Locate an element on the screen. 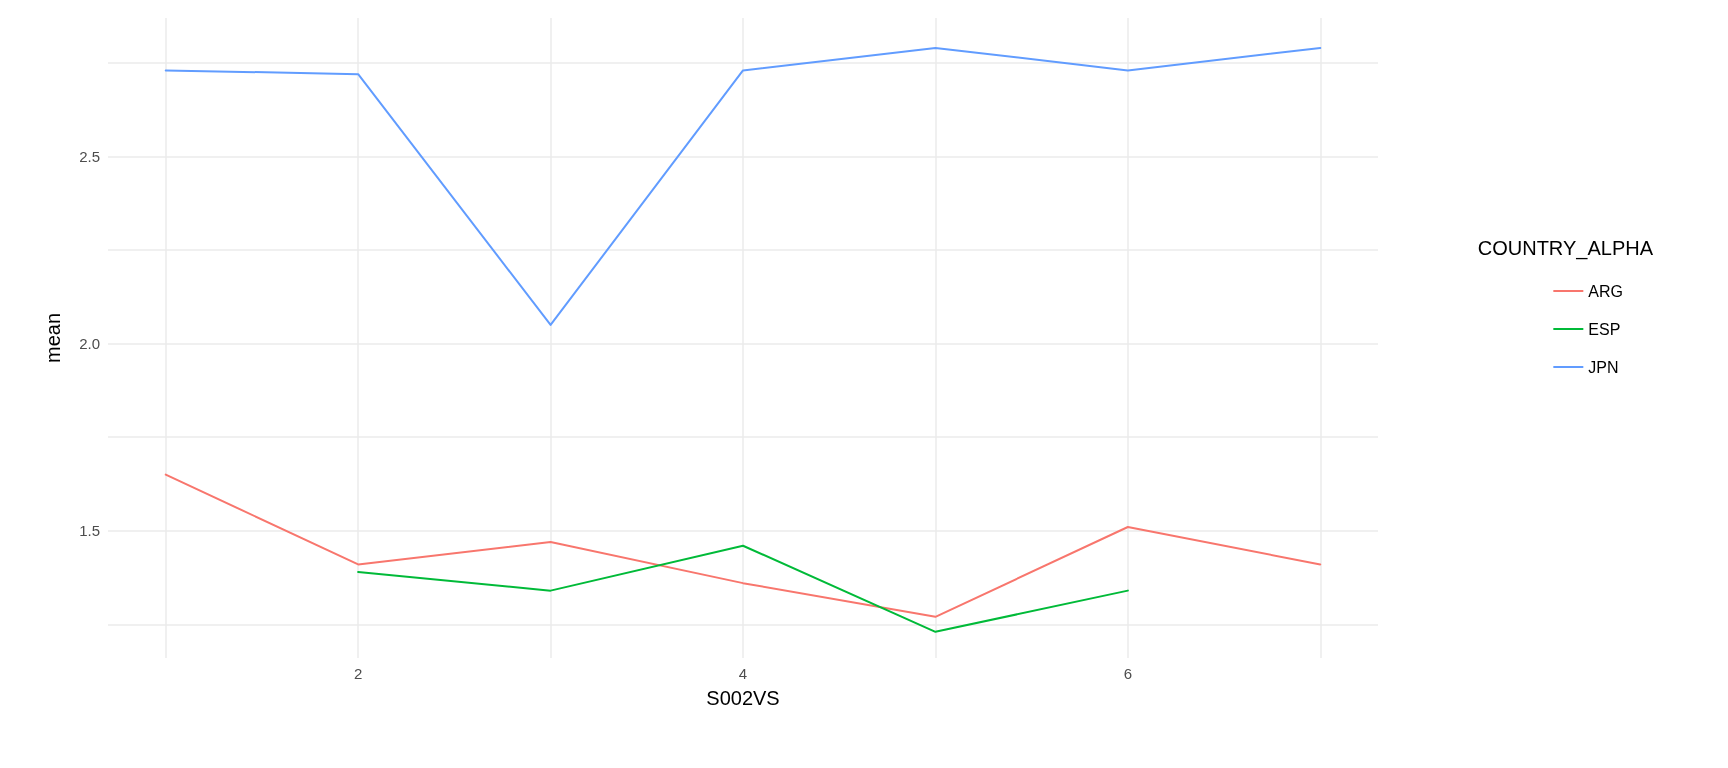 This screenshot has height=768, width=1728. y-tick-label: 2.5 is located at coordinates (89, 156).